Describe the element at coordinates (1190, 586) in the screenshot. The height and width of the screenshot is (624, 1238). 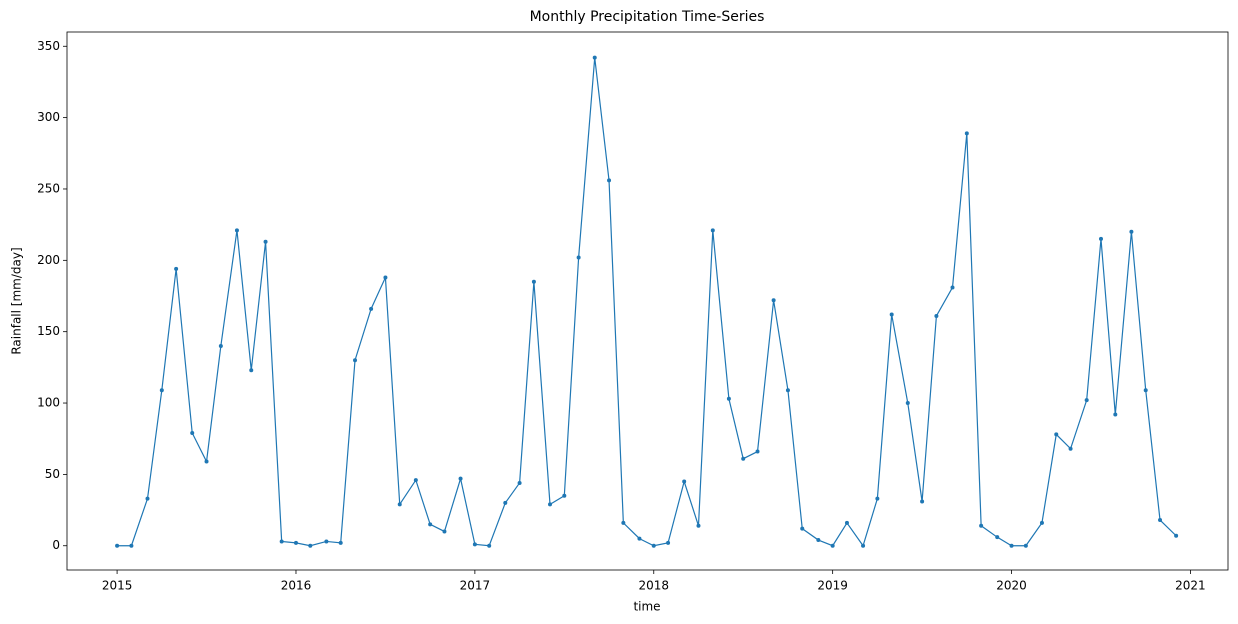
I see `x-tick-label: 2021` at that location.